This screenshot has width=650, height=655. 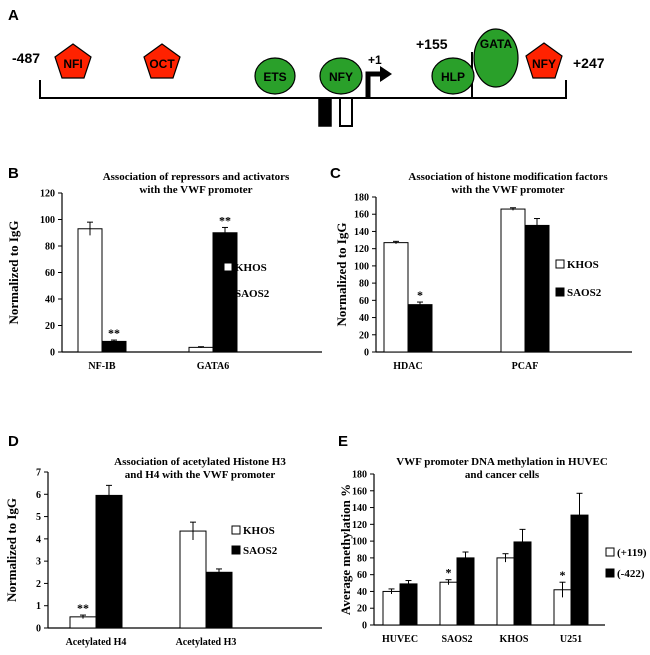 What do you see at coordinates (631, 574) in the screenshot?
I see `chart-e-legend-label: (-422)` at bounding box center [631, 574].